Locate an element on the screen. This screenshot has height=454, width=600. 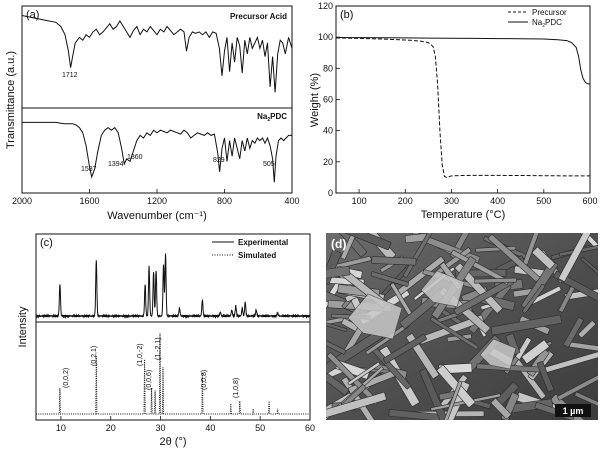
panel-b-xtick-label-600: 600 is located at coordinates (589, 201).